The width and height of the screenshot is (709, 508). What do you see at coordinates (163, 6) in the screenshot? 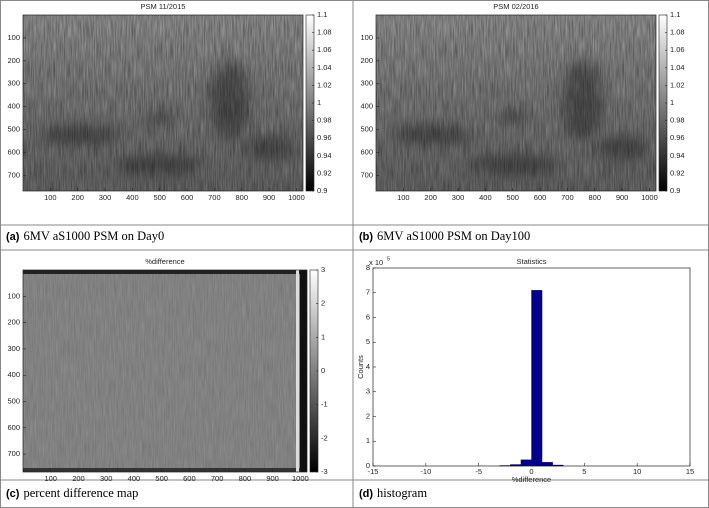
I see `panel-title: PSM 11/2015` at bounding box center [163, 6].